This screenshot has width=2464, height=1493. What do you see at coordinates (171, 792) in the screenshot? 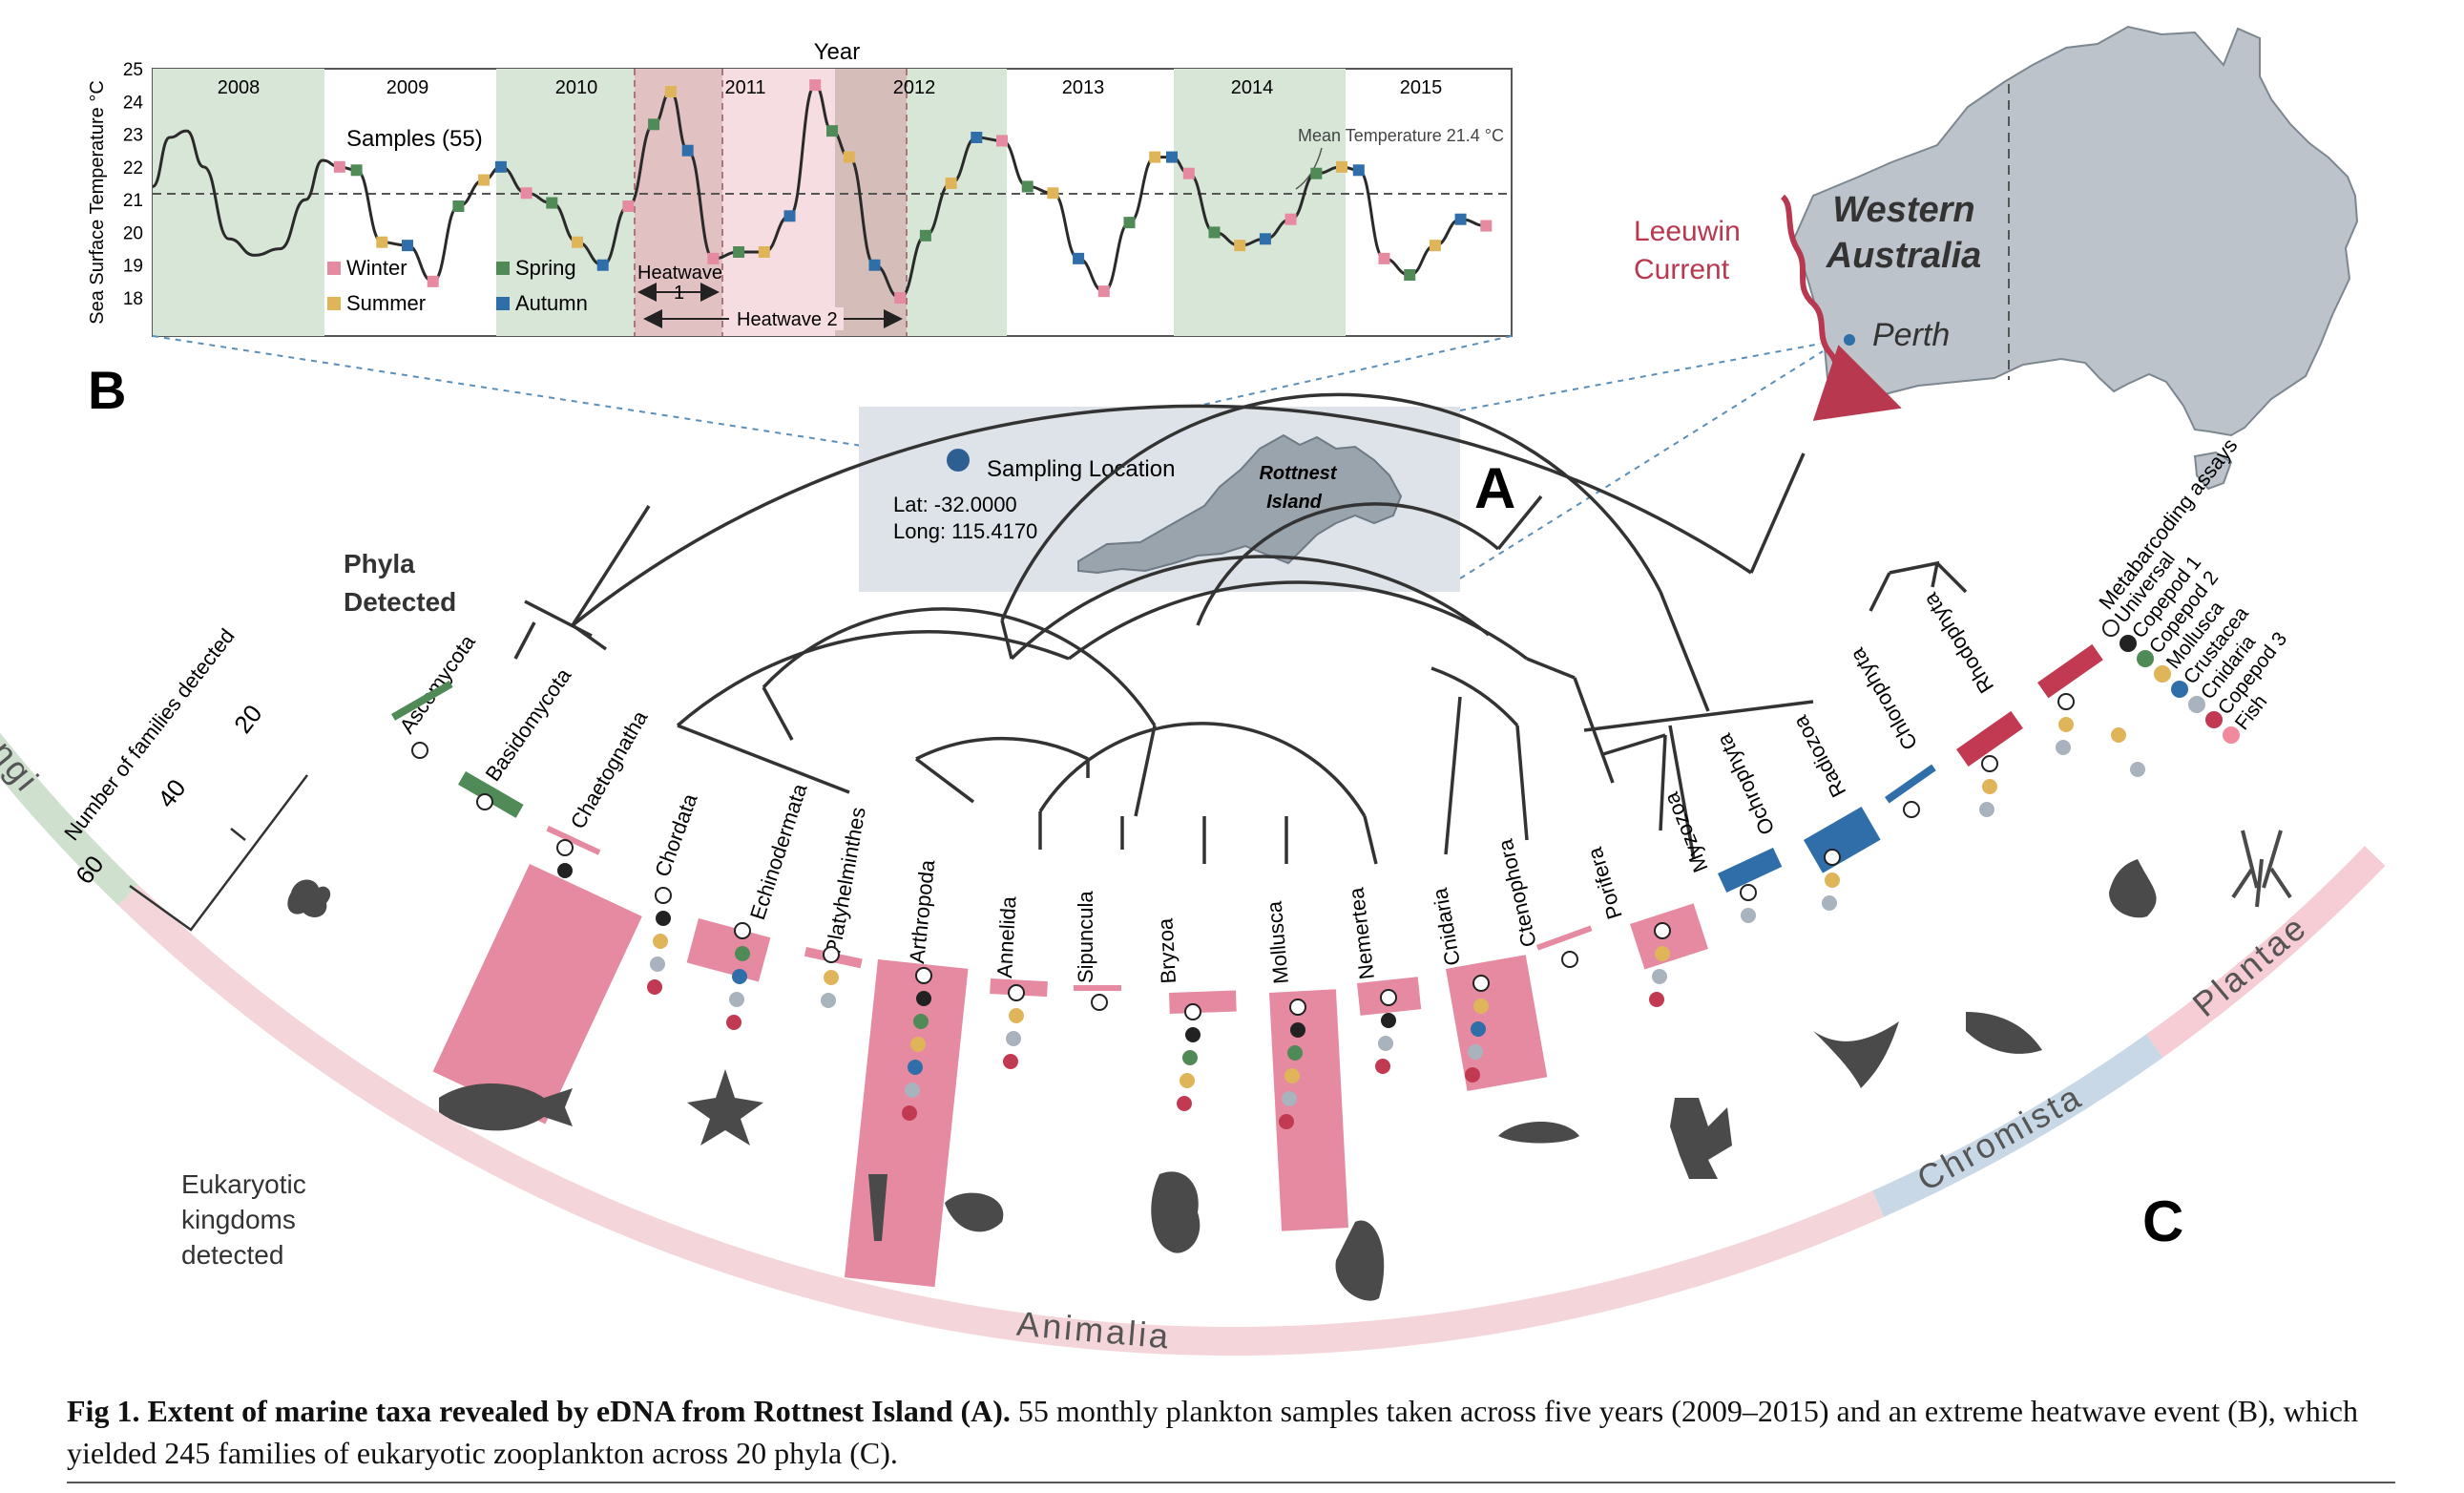
I see `scale-tick-40: 40` at bounding box center [171, 792].